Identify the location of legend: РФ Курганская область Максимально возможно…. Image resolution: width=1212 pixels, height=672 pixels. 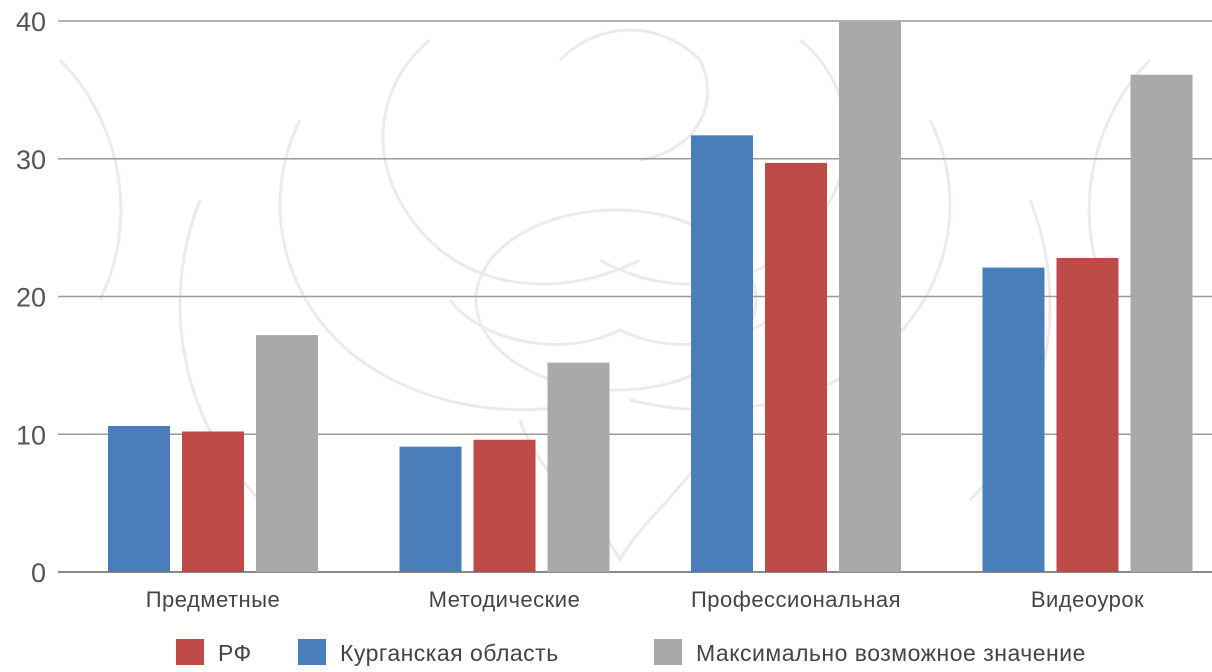
(631, 652).